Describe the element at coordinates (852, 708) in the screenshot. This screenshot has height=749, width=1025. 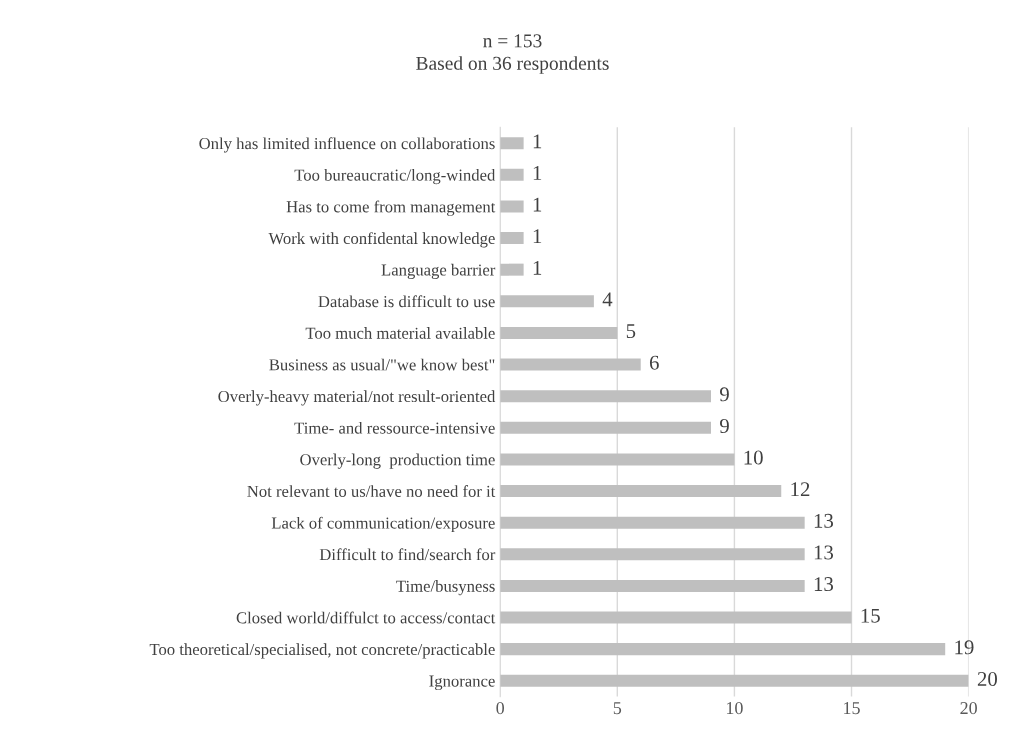
I see `x-tick-label: 15` at that location.